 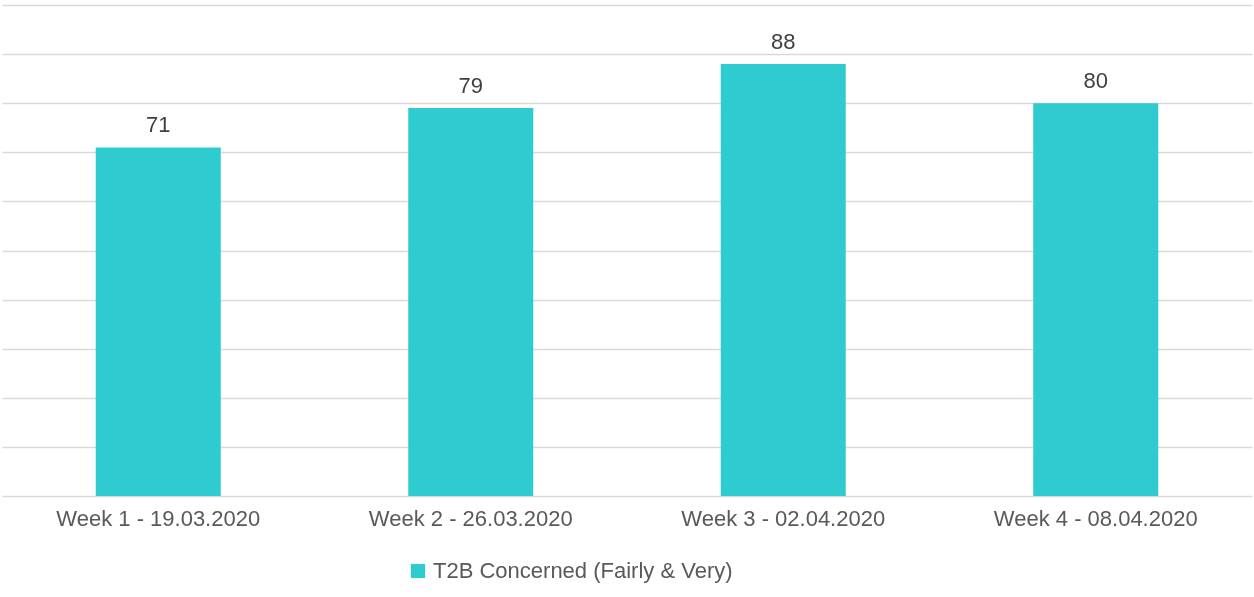 What do you see at coordinates (470, 86) in the screenshot?
I see `data-label: 79` at bounding box center [470, 86].